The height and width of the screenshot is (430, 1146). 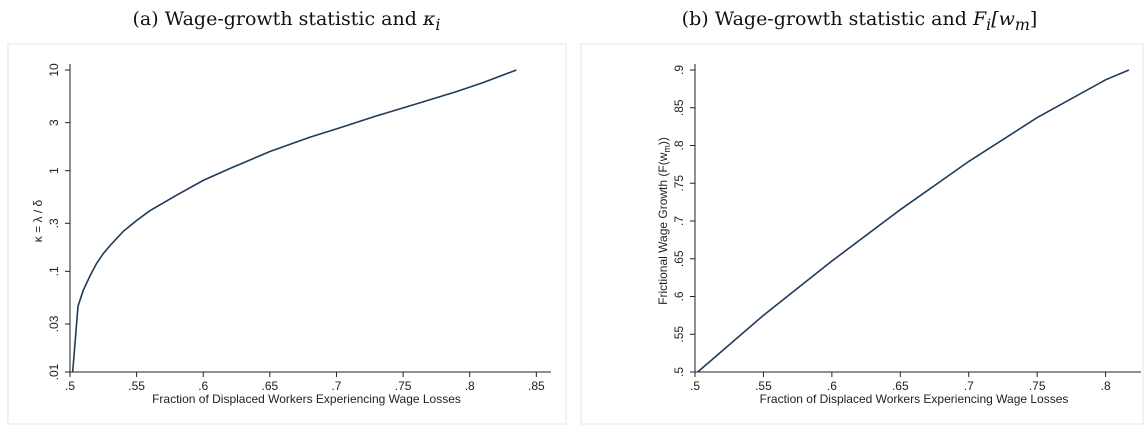 What do you see at coordinates (54, 323) in the screenshot?
I see `y-tick-label: .03` at bounding box center [54, 323].